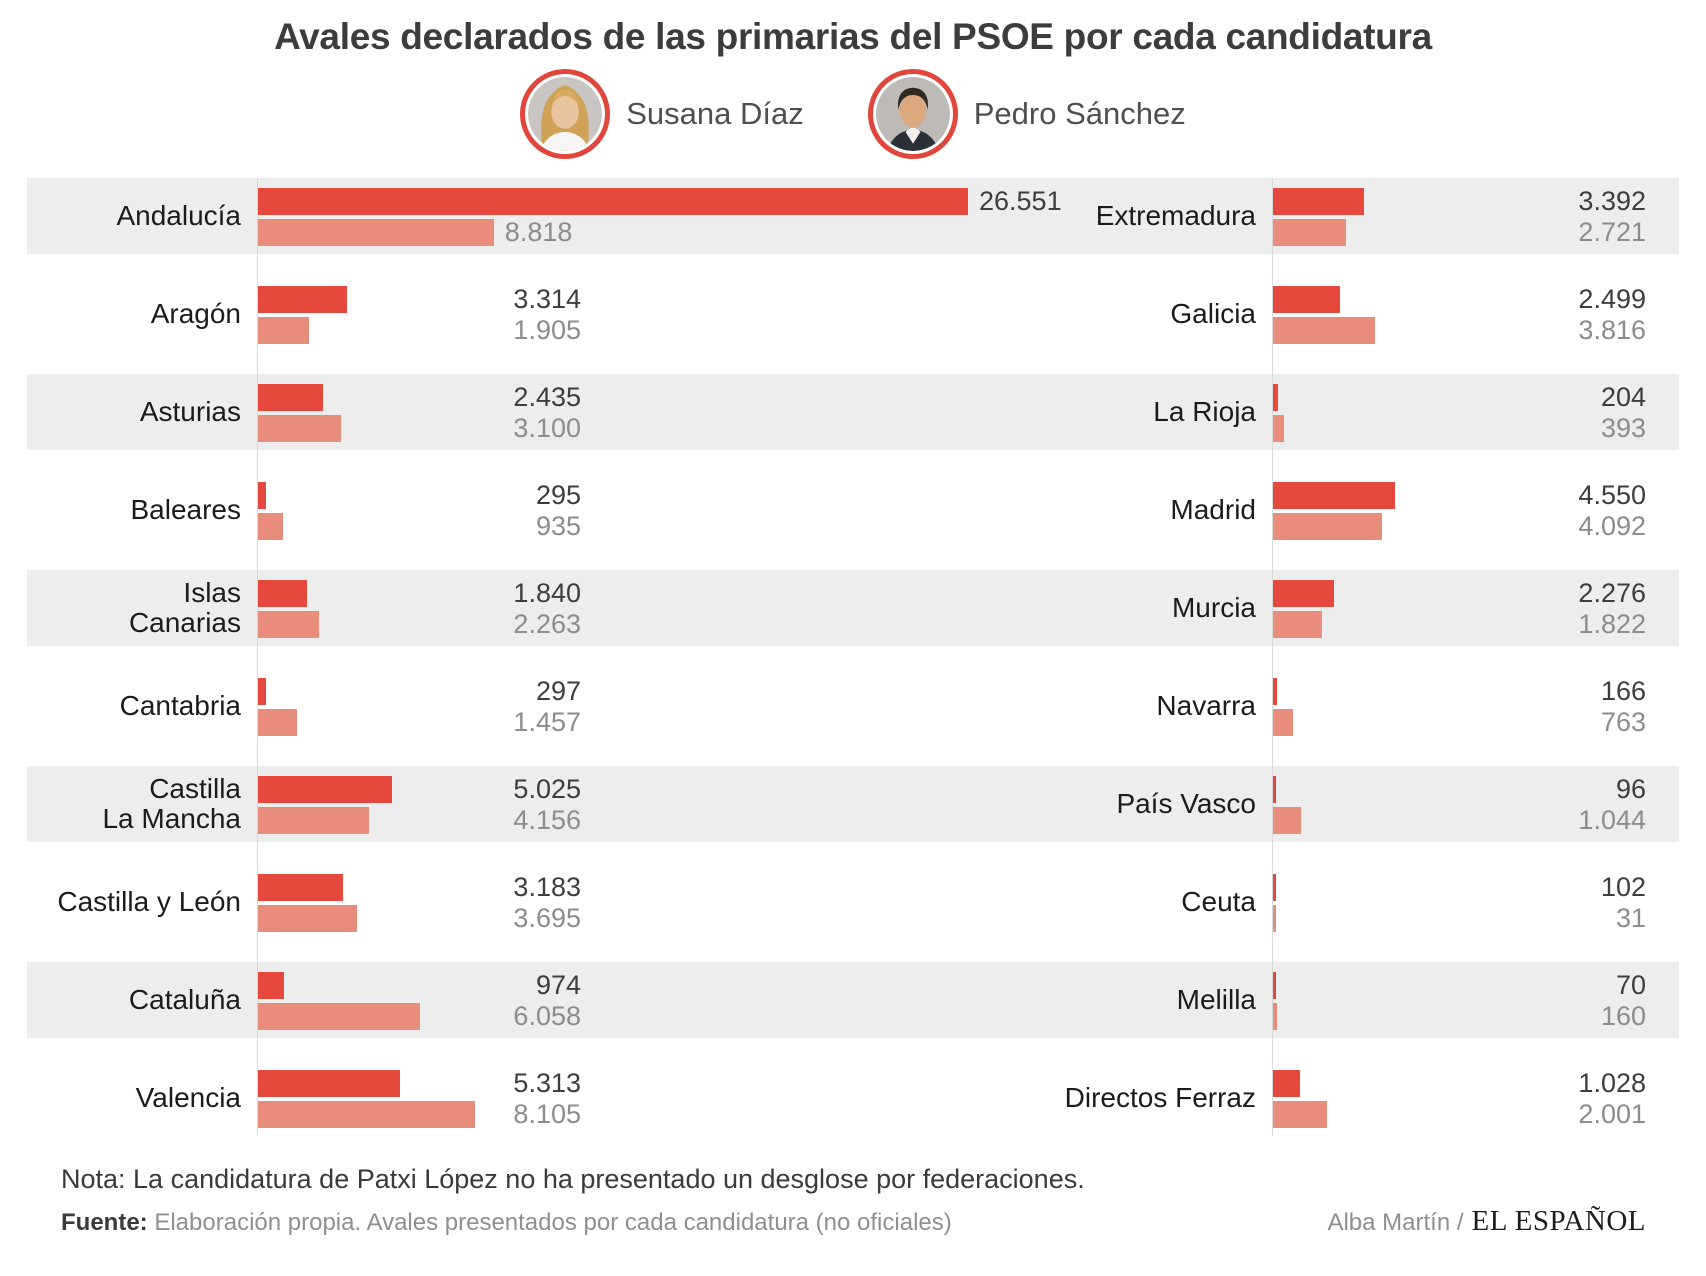  Describe the element at coordinates (195, 313) in the screenshot. I see `region-label-line: Aragón` at that location.